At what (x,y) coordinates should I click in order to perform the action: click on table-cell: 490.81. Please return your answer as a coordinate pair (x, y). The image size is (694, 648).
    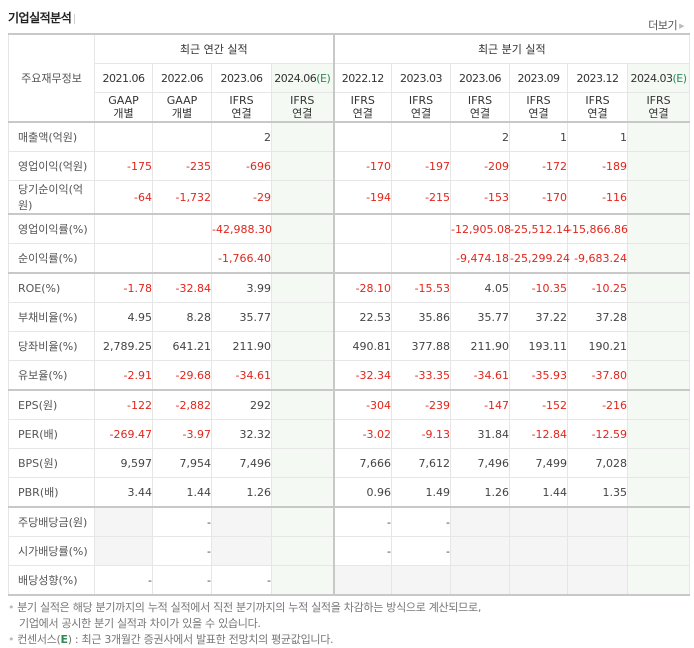
    Looking at the image, I should click on (362, 346).